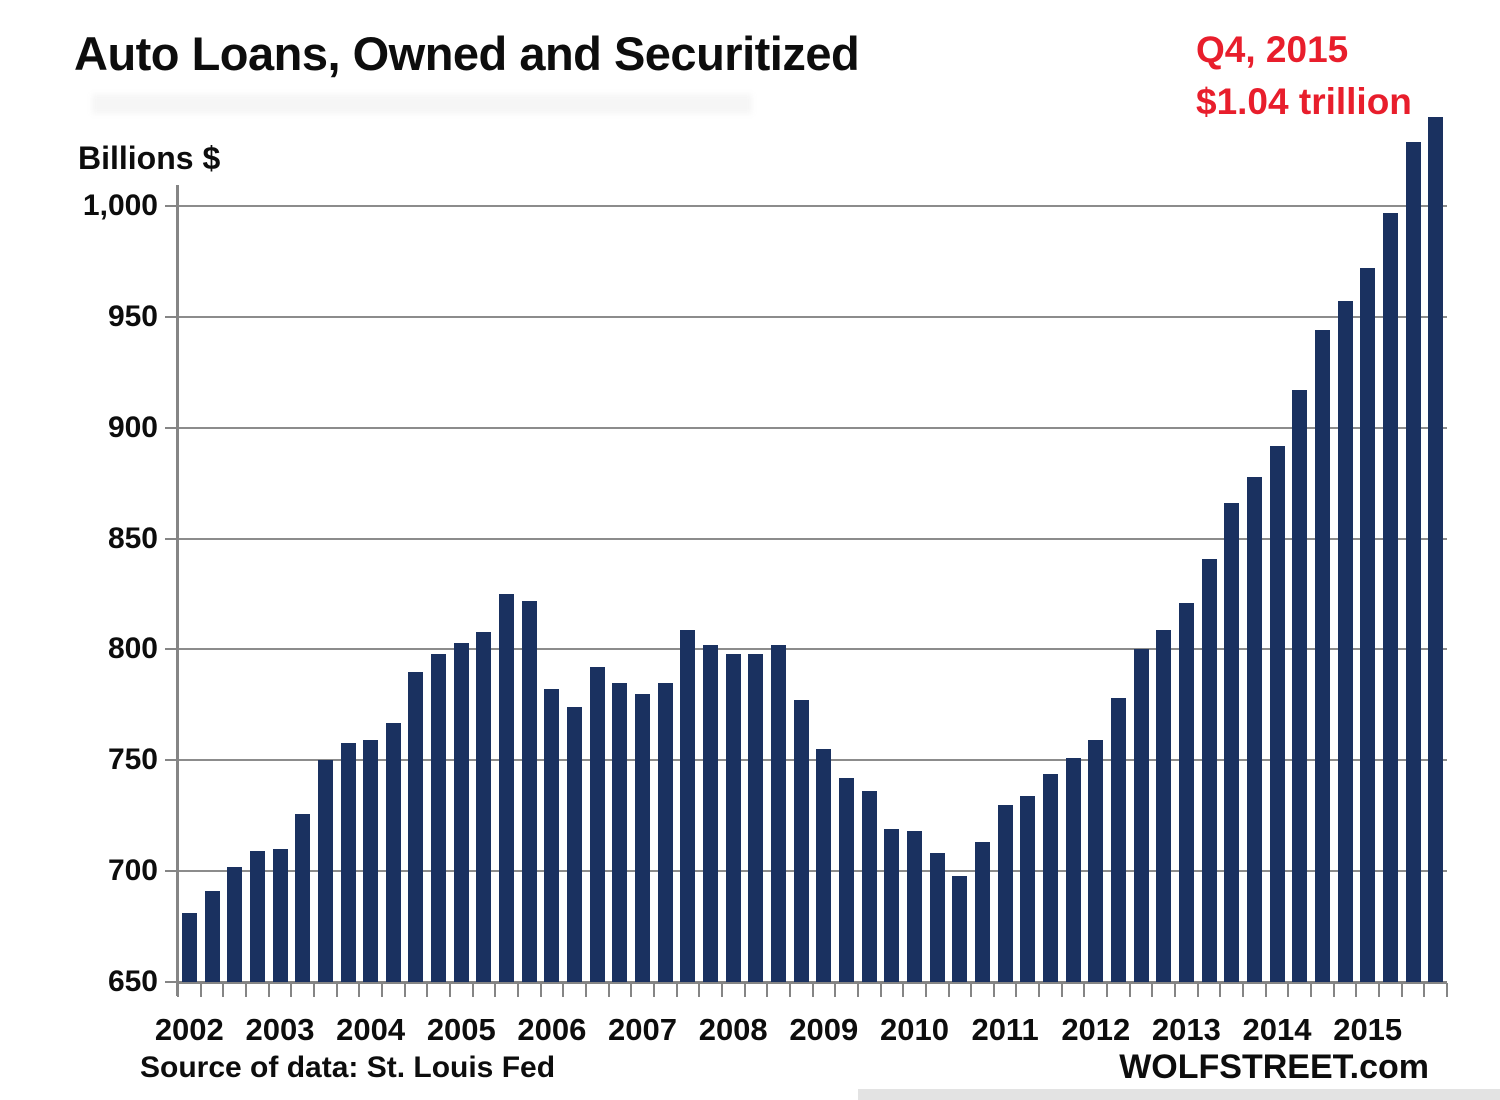  What do you see at coordinates (1096, 1029) in the screenshot?
I see `x-year-label: 2012` at bounding box center [1096, 1029].